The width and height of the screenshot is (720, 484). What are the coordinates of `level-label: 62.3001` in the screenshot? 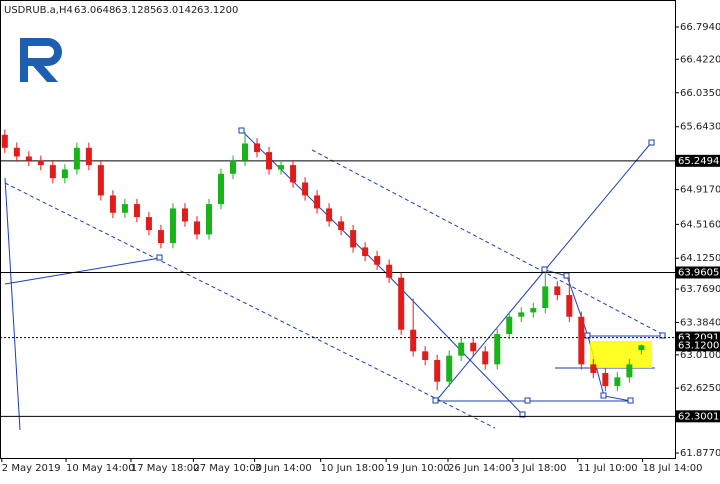 It's located at (698, 416).